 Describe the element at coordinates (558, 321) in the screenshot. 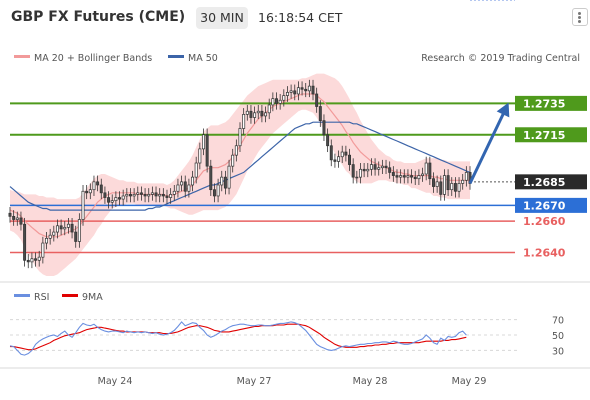

I see `rsi-tick-label-0: 70` at that location.